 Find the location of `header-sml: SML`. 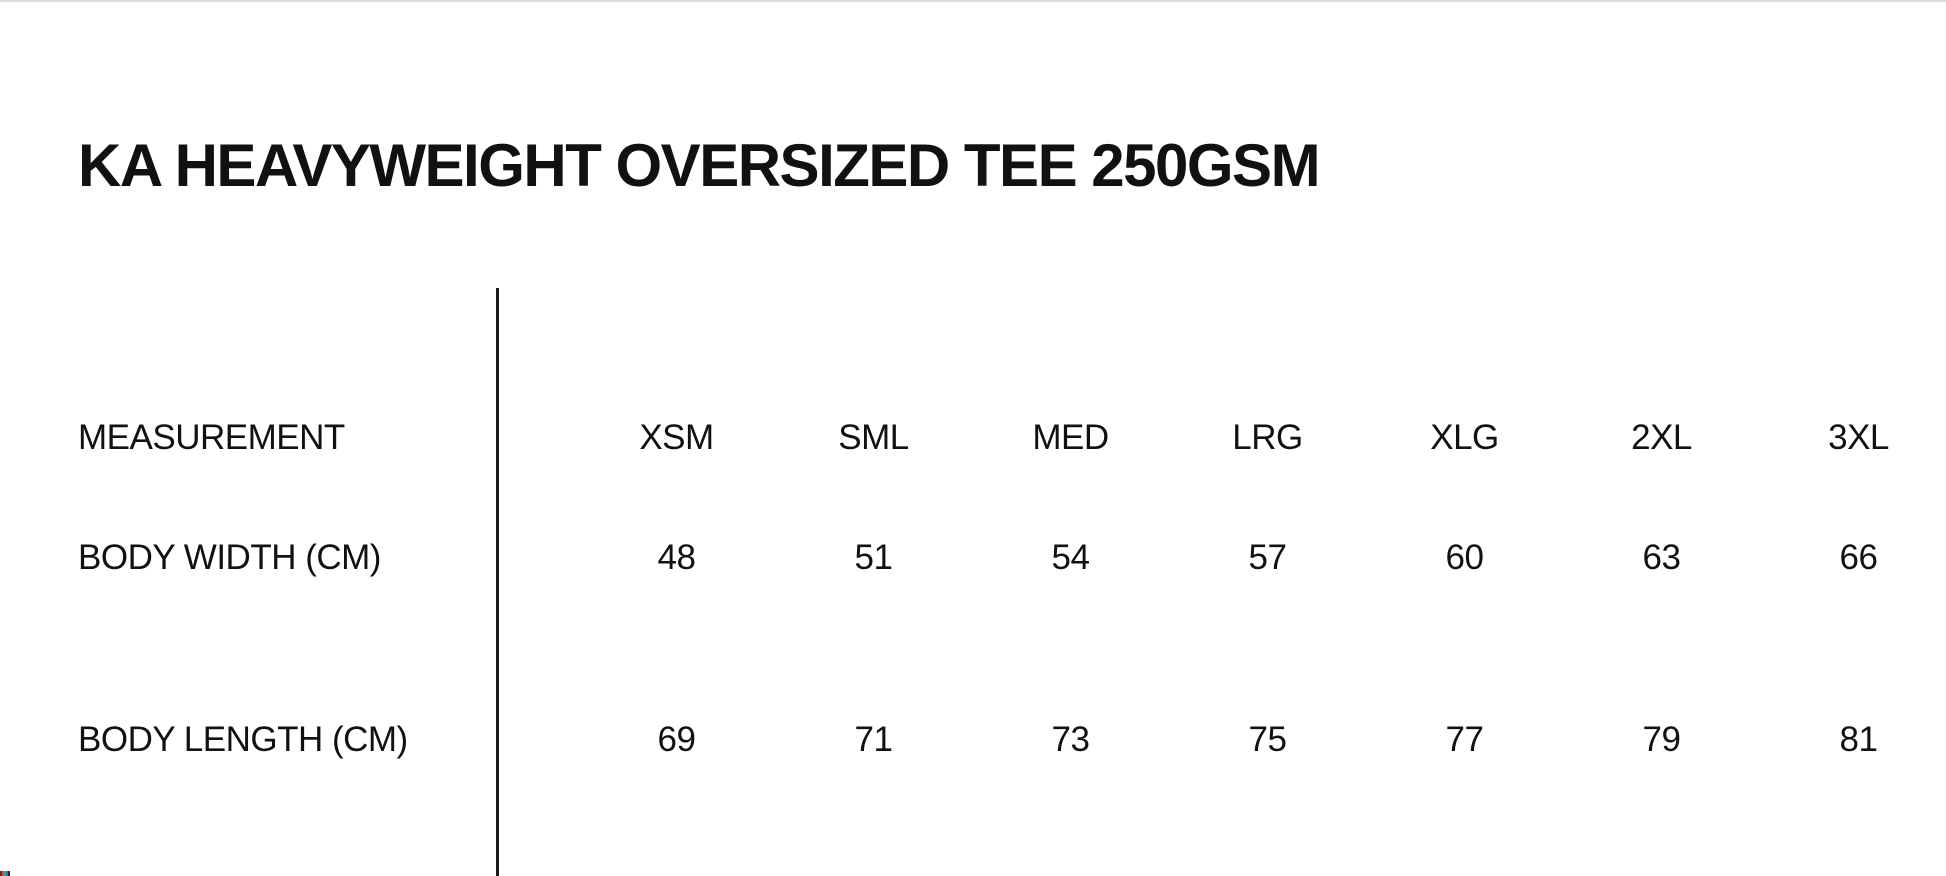

header-sml: SML is located at coordinates (873, 437).